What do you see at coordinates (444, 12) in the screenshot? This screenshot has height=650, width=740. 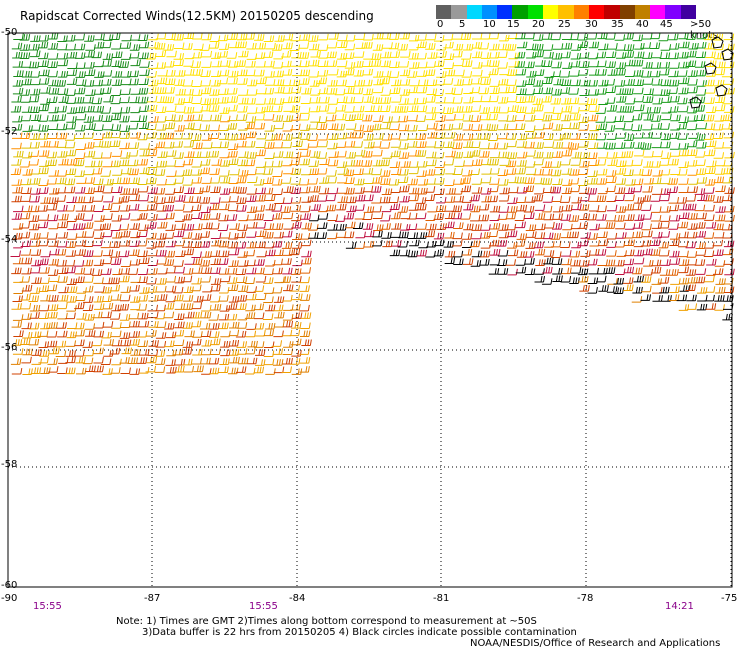 I see `colorbar-swatch` at bounding box center [444, 12].